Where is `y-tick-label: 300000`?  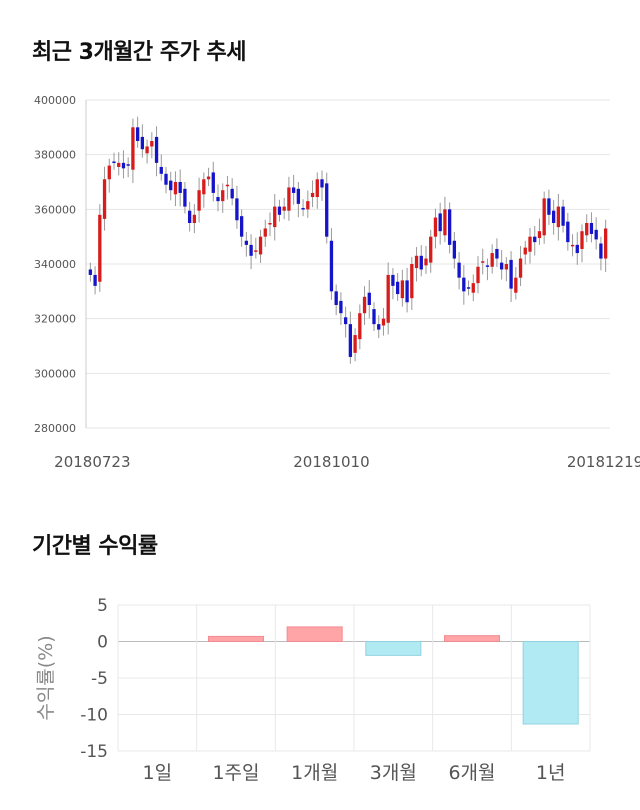 y-tick-label: 300000 is located at coordinates (55, 373).